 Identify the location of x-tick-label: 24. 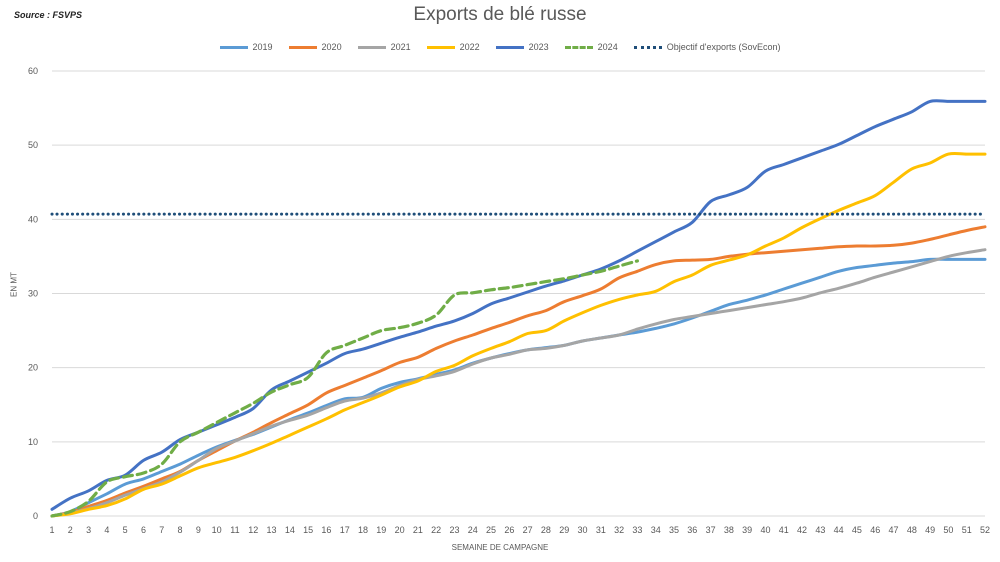
(473, 530).